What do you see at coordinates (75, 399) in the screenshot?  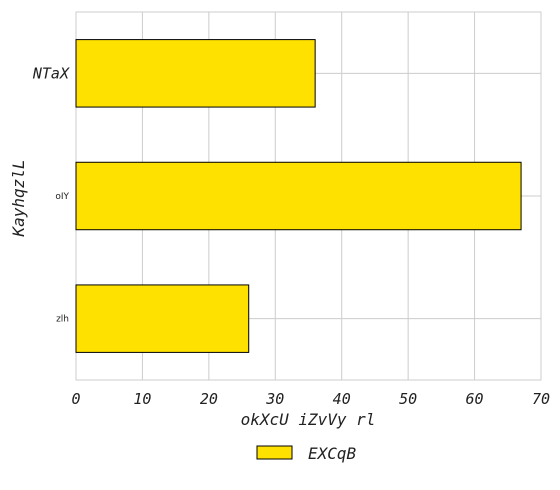 I see `x-tick-label: 0` at bounding box center [75, 399].